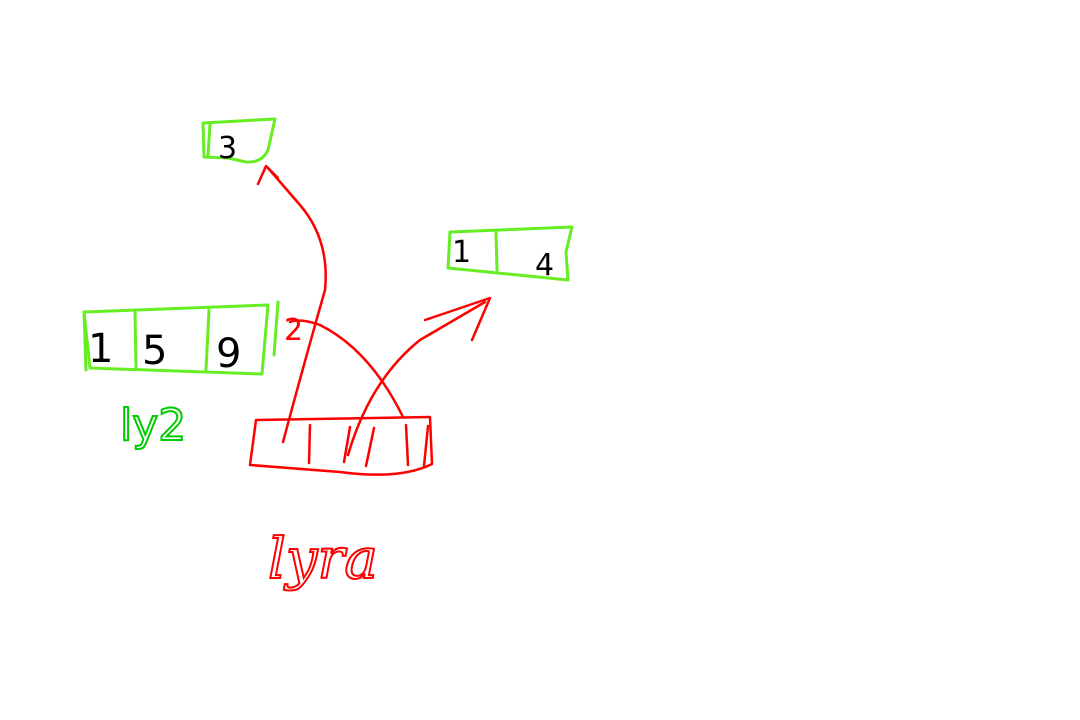  Describe the element at coordinates (416, 378) in the screenshot. I see `arrow-to-right-leaf` at that location.